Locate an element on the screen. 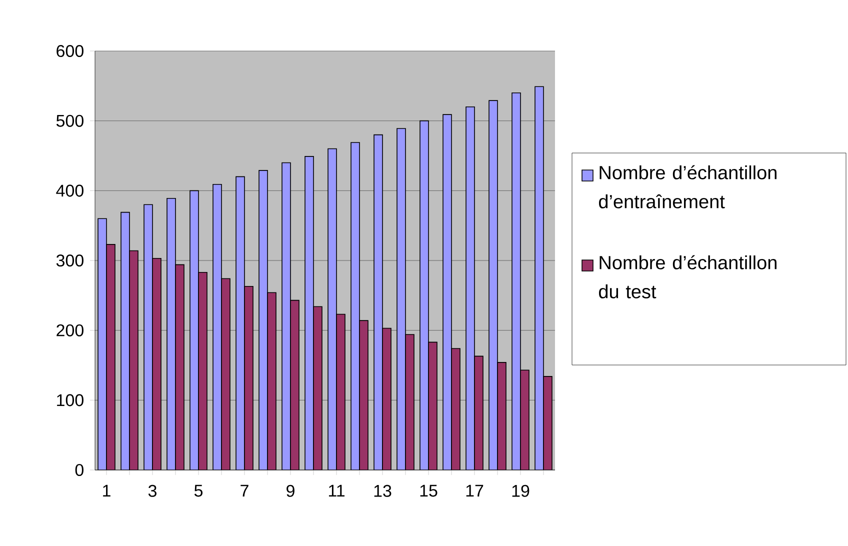  y-tick-label: 100 is located at coordinates (70, 400).